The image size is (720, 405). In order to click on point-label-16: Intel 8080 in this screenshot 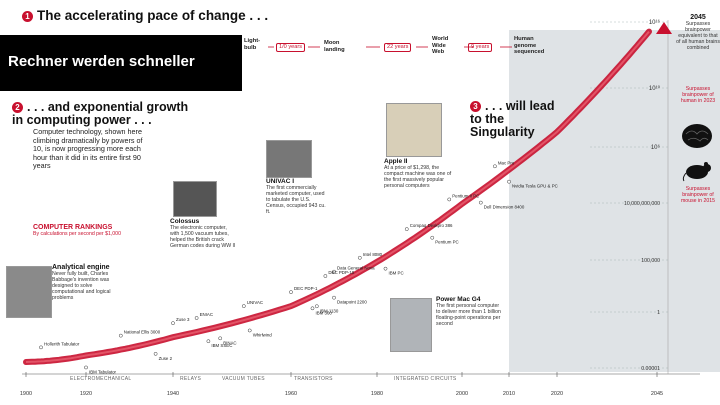, I will do `click(373, 254)`.